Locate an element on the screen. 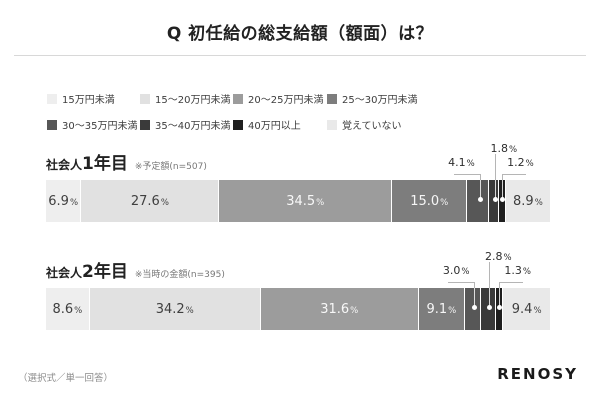  legend-label: 覚えていない is located at coordinates (372, 126).